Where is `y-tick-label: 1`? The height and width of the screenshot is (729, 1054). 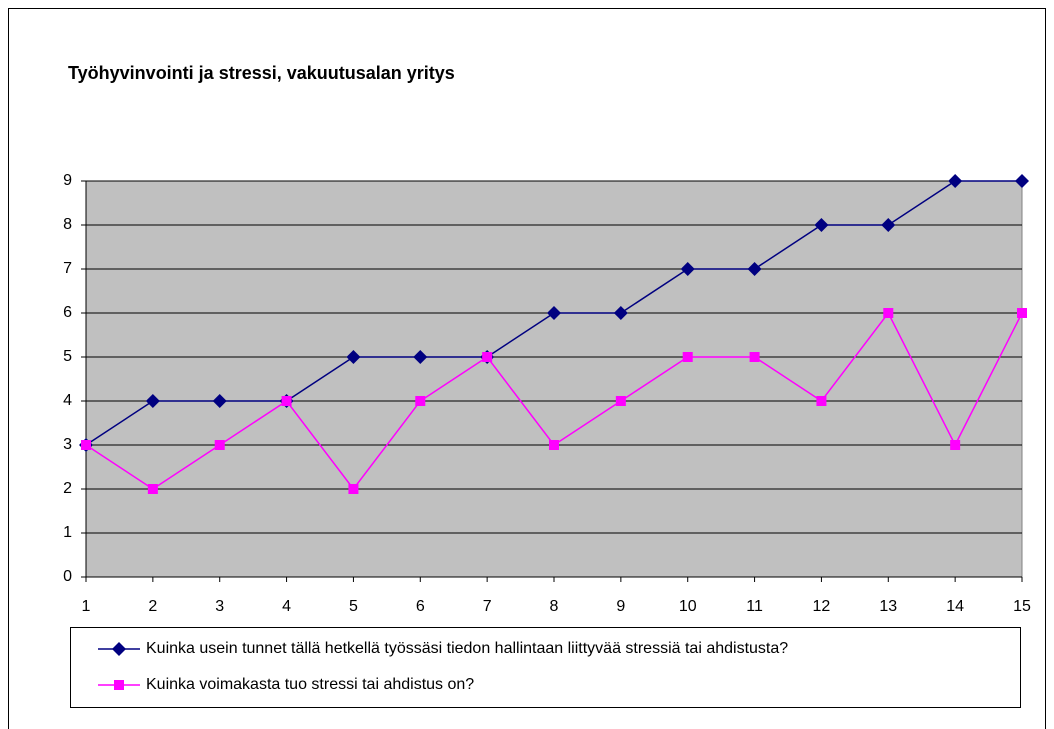
y-tick-label: 1 is located at coordinates (67, 532).